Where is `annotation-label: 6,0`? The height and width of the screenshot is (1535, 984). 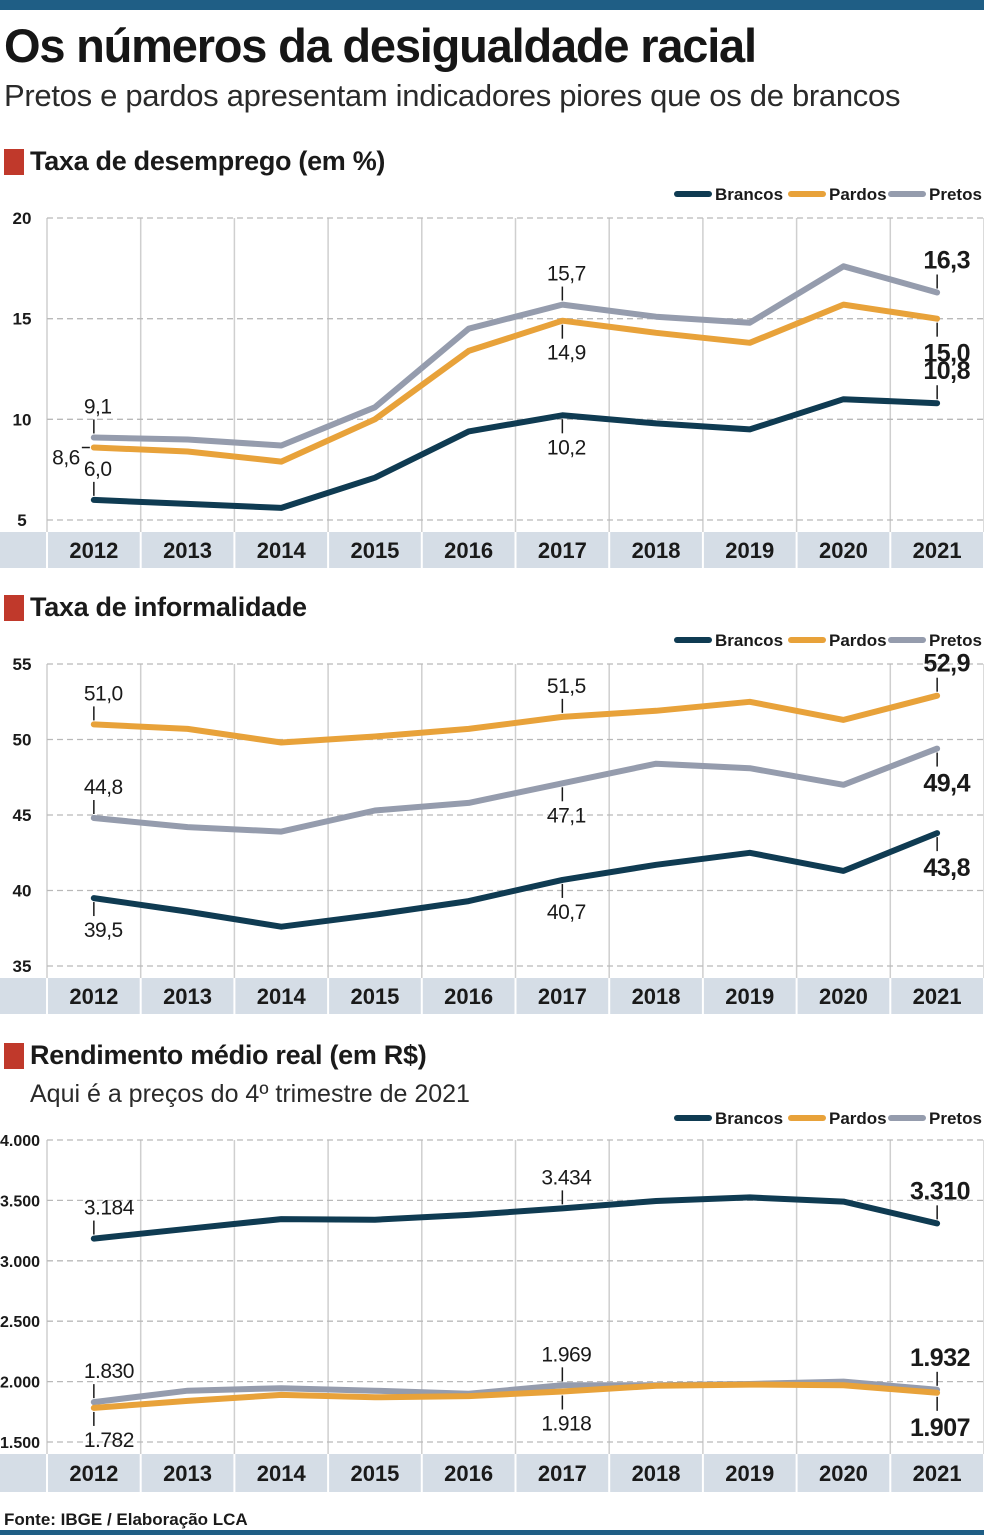 annotation-label: 6,0 is located at coordinates (98, 469).